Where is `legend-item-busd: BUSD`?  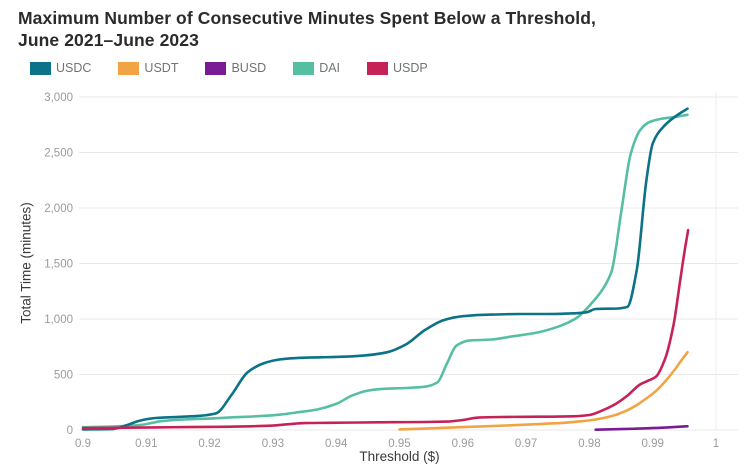 legend-item-busd: BUSD is located at coordinates (235, 68).